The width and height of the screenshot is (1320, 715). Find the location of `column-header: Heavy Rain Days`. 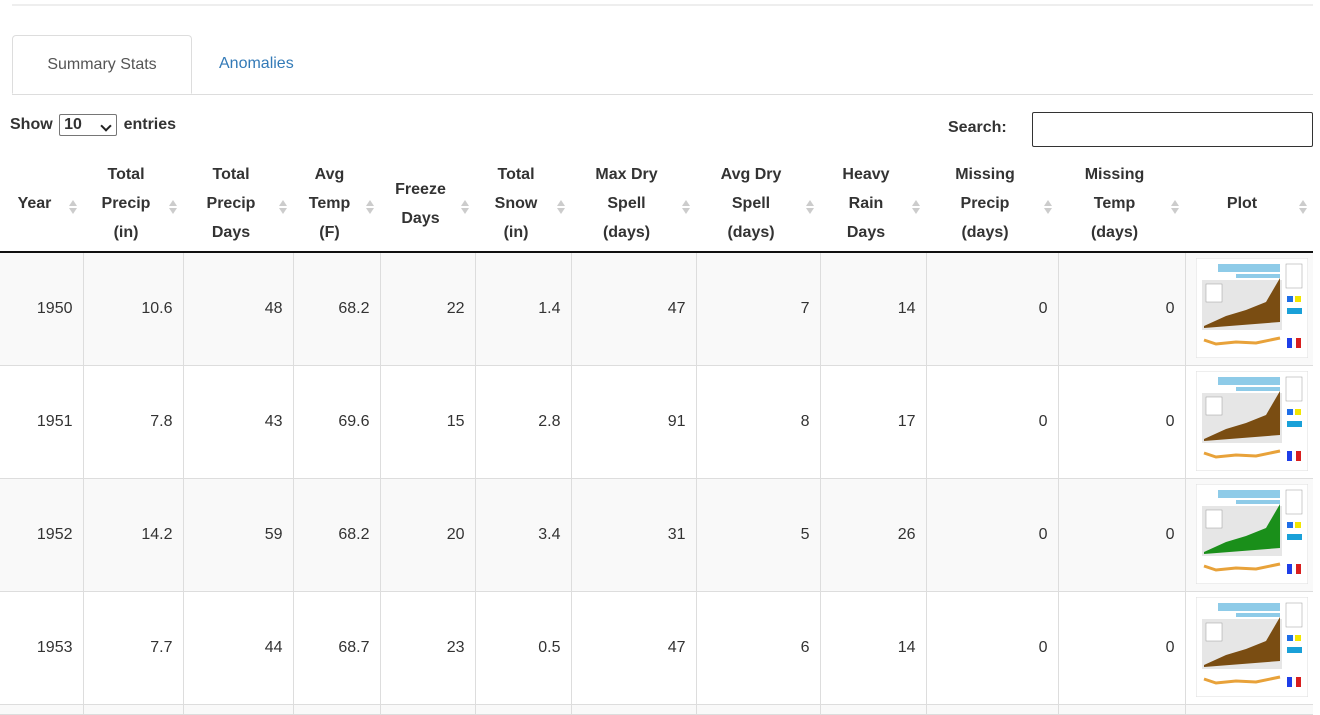

column-header: Heavy Rain Days is located at coordinates (873, 205).